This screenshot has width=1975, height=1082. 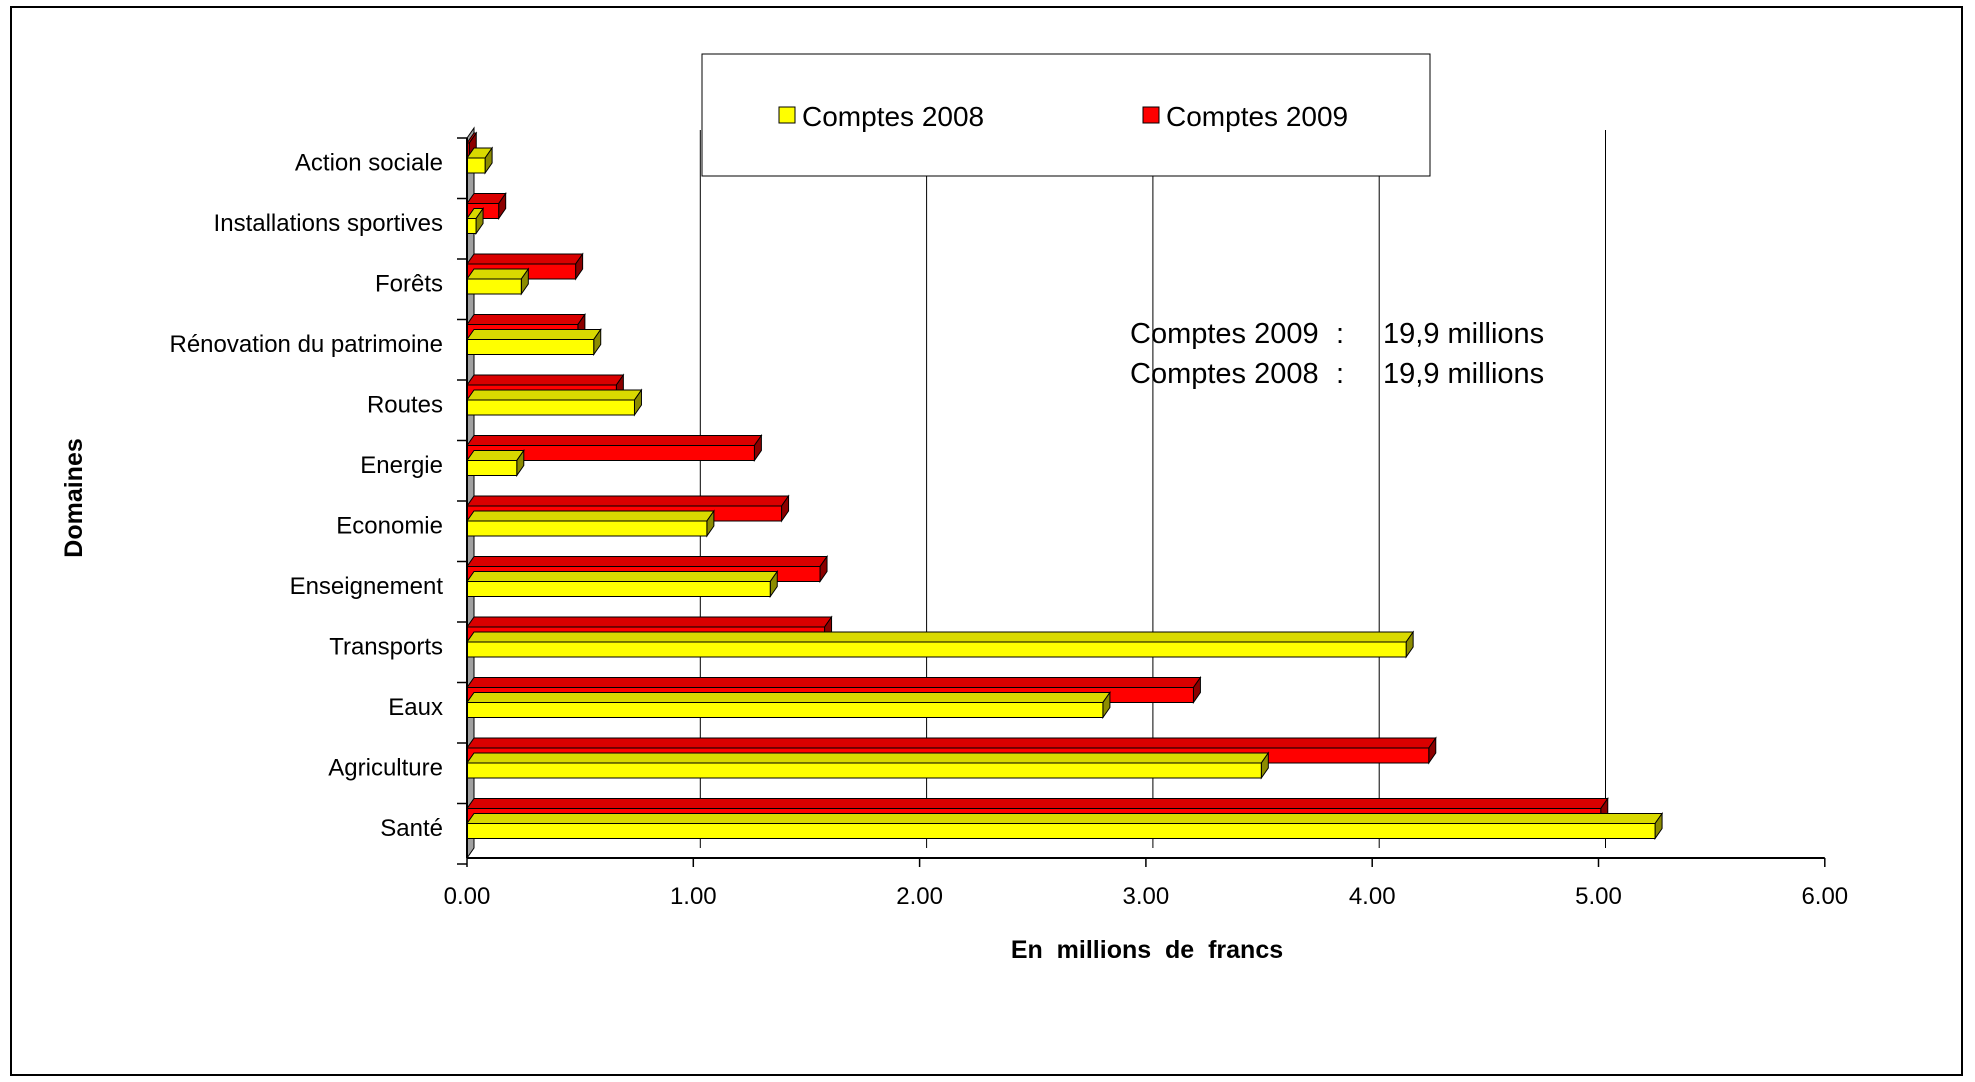 What do you see at coordinates (1824, 896) in the screenshot?
I see `x-tick-label: 6.00` at bounding box center [1824, 896].